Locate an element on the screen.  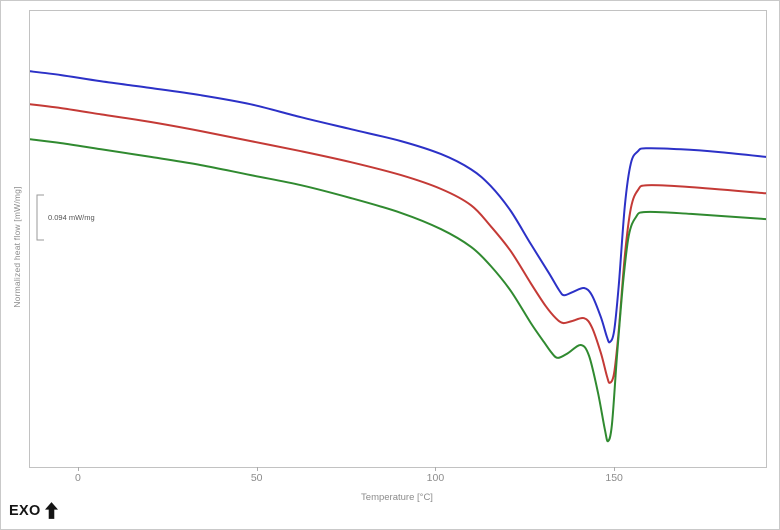
exo-up-arrow-icon is located at coordinates (51, 510).